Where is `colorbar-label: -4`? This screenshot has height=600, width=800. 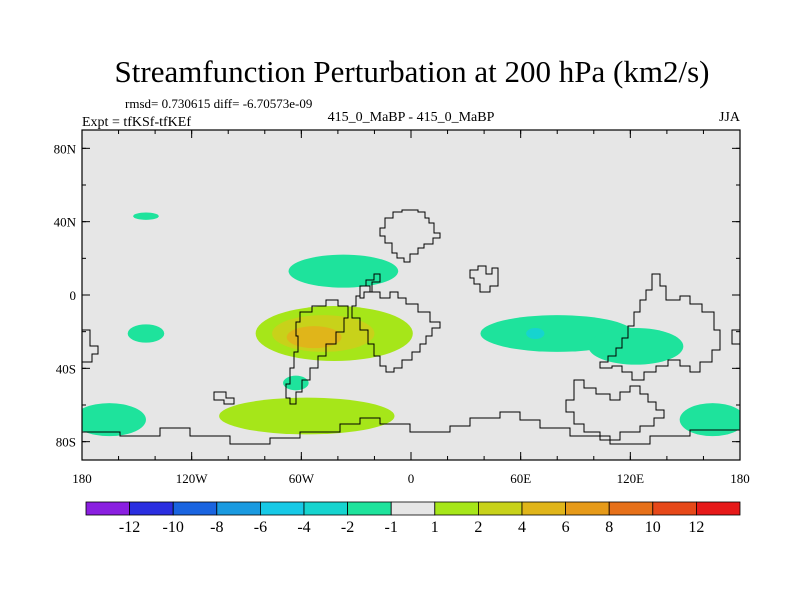 colorbar-label: -4 is located at coordinates (303, 527).